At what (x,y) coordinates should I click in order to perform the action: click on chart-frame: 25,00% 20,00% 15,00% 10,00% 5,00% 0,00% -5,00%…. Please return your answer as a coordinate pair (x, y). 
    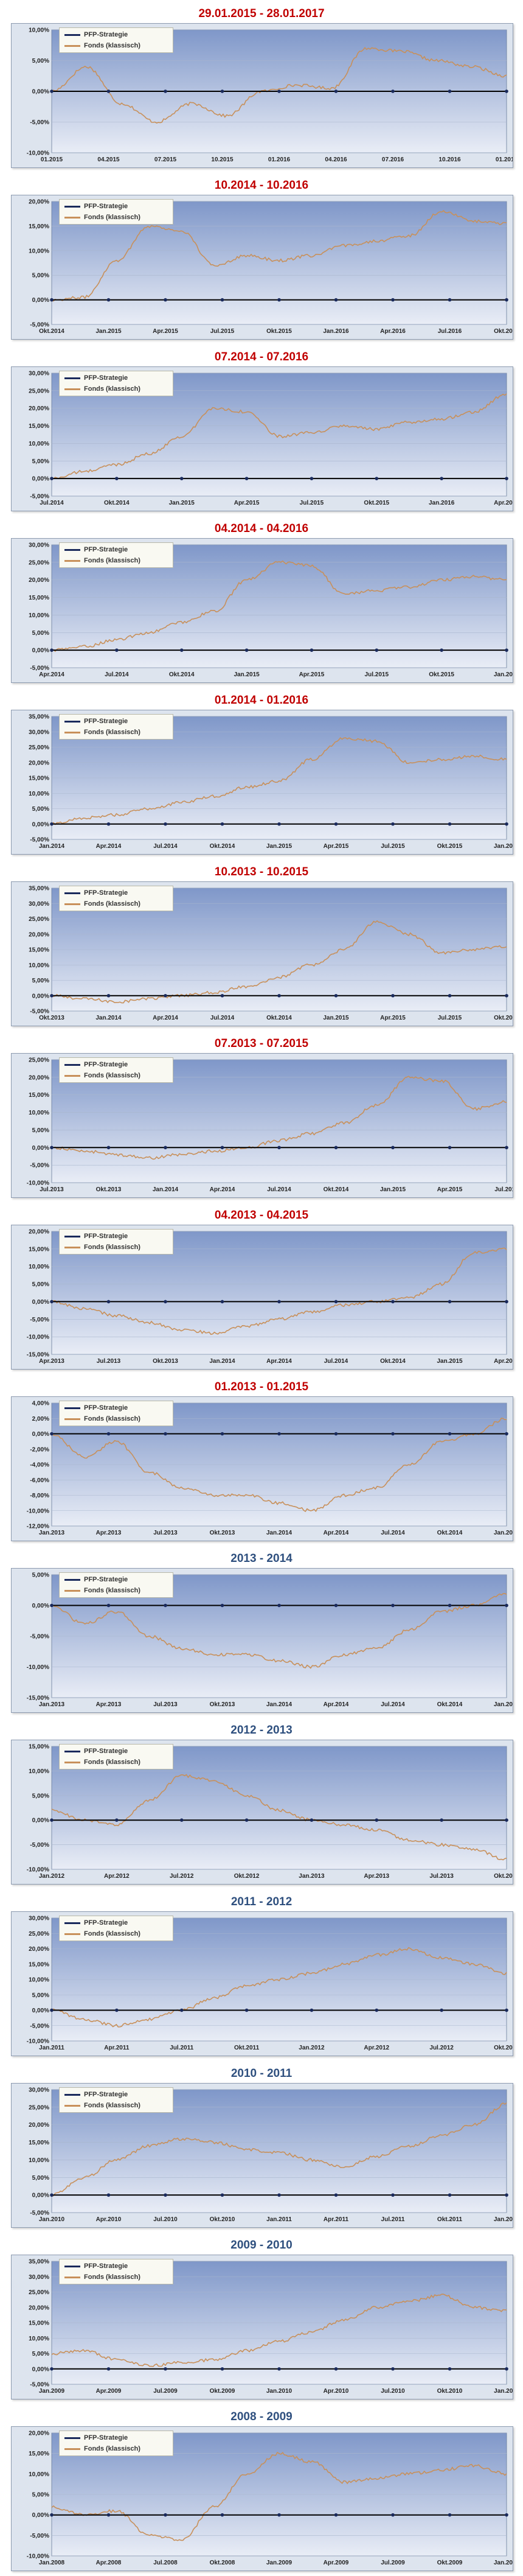
    Looking at the image, I should click on (262, 1125).